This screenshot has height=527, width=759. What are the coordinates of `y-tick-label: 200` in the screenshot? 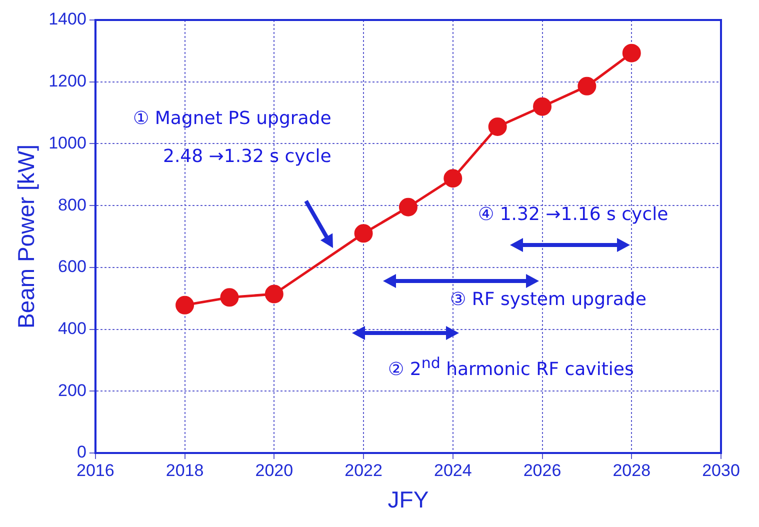 It's located at (72, 390).